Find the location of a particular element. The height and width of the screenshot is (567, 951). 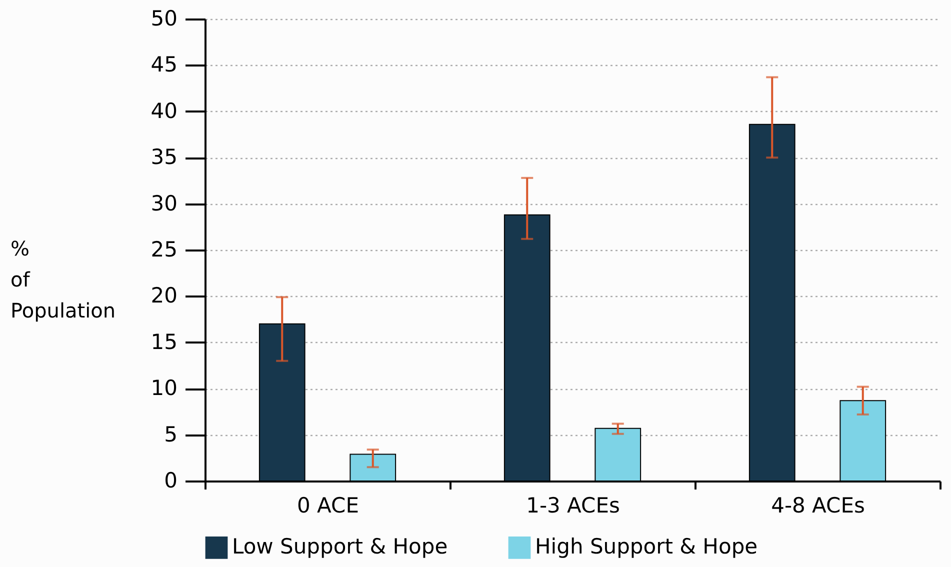

y-tick-label: 45 is located at coordinates (164, 64).